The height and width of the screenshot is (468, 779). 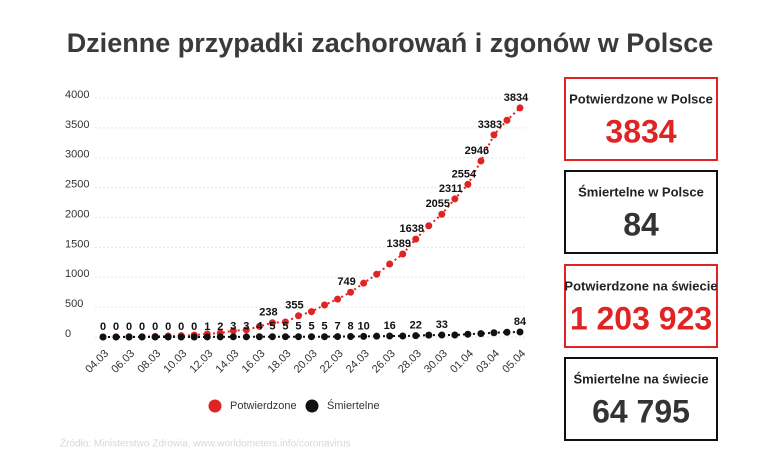 What do you see at coordinates (332, 362) in the screenshot?
I see `x-tick-label: 22.03` at bounding box center [332, 362].